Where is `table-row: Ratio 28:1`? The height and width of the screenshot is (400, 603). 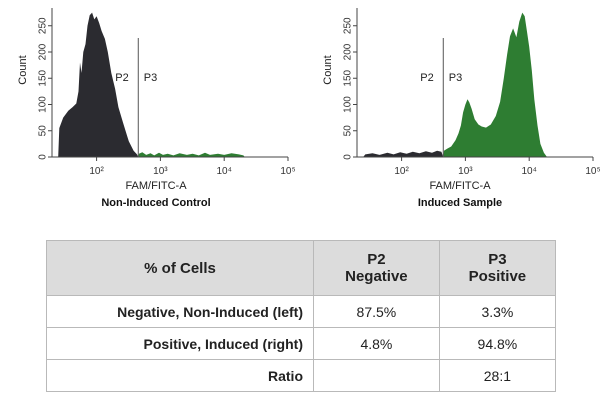 table-row: Ratio 28:1 is located at coordinates (301, 375).